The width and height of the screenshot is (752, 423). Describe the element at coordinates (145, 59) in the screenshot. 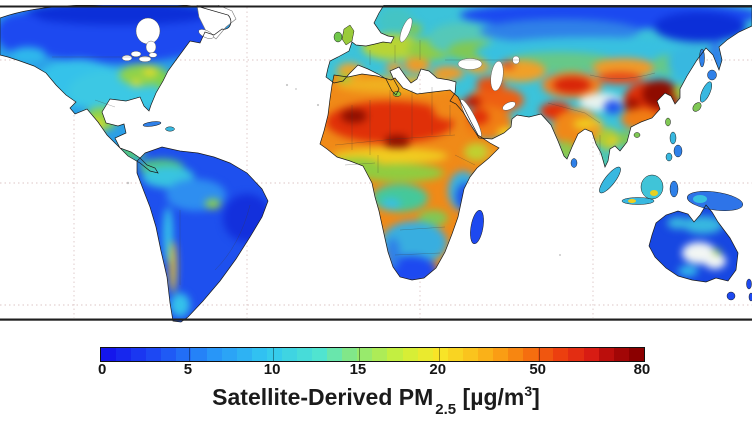

I see `lake-erie-ontario` at that location.